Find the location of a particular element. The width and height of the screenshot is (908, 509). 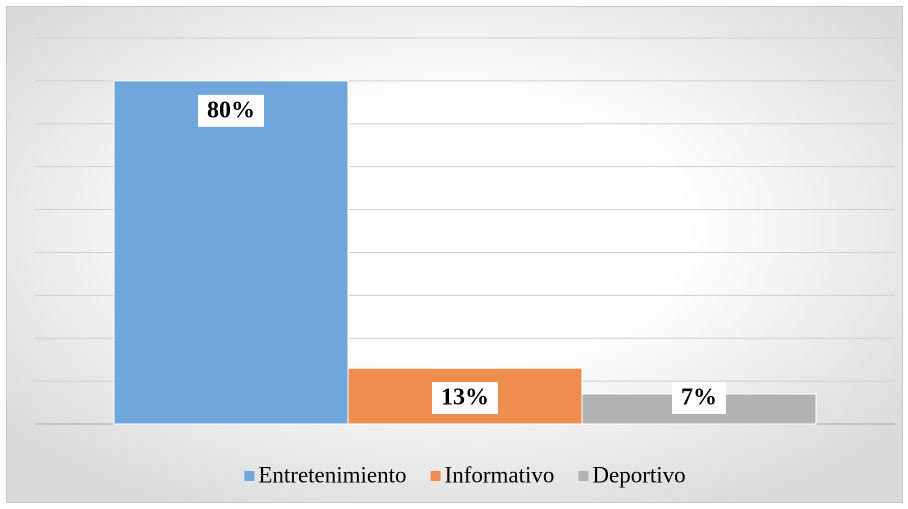

legend-label: Deportivo is located at coordinates (638, 474).